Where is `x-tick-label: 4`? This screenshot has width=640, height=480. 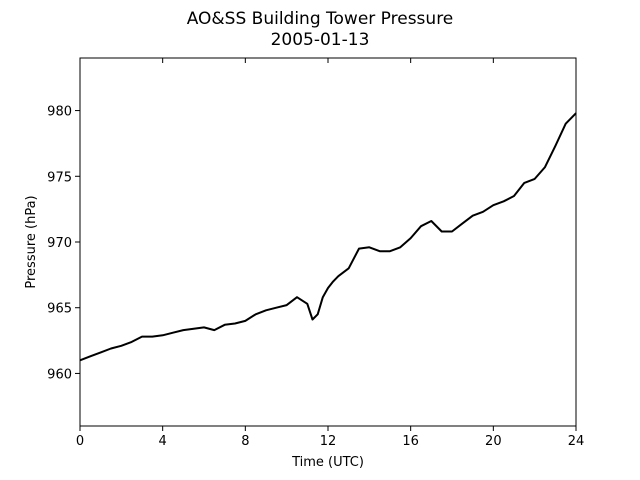 x-tick-label: 4 is located at coordinates (163, 441).